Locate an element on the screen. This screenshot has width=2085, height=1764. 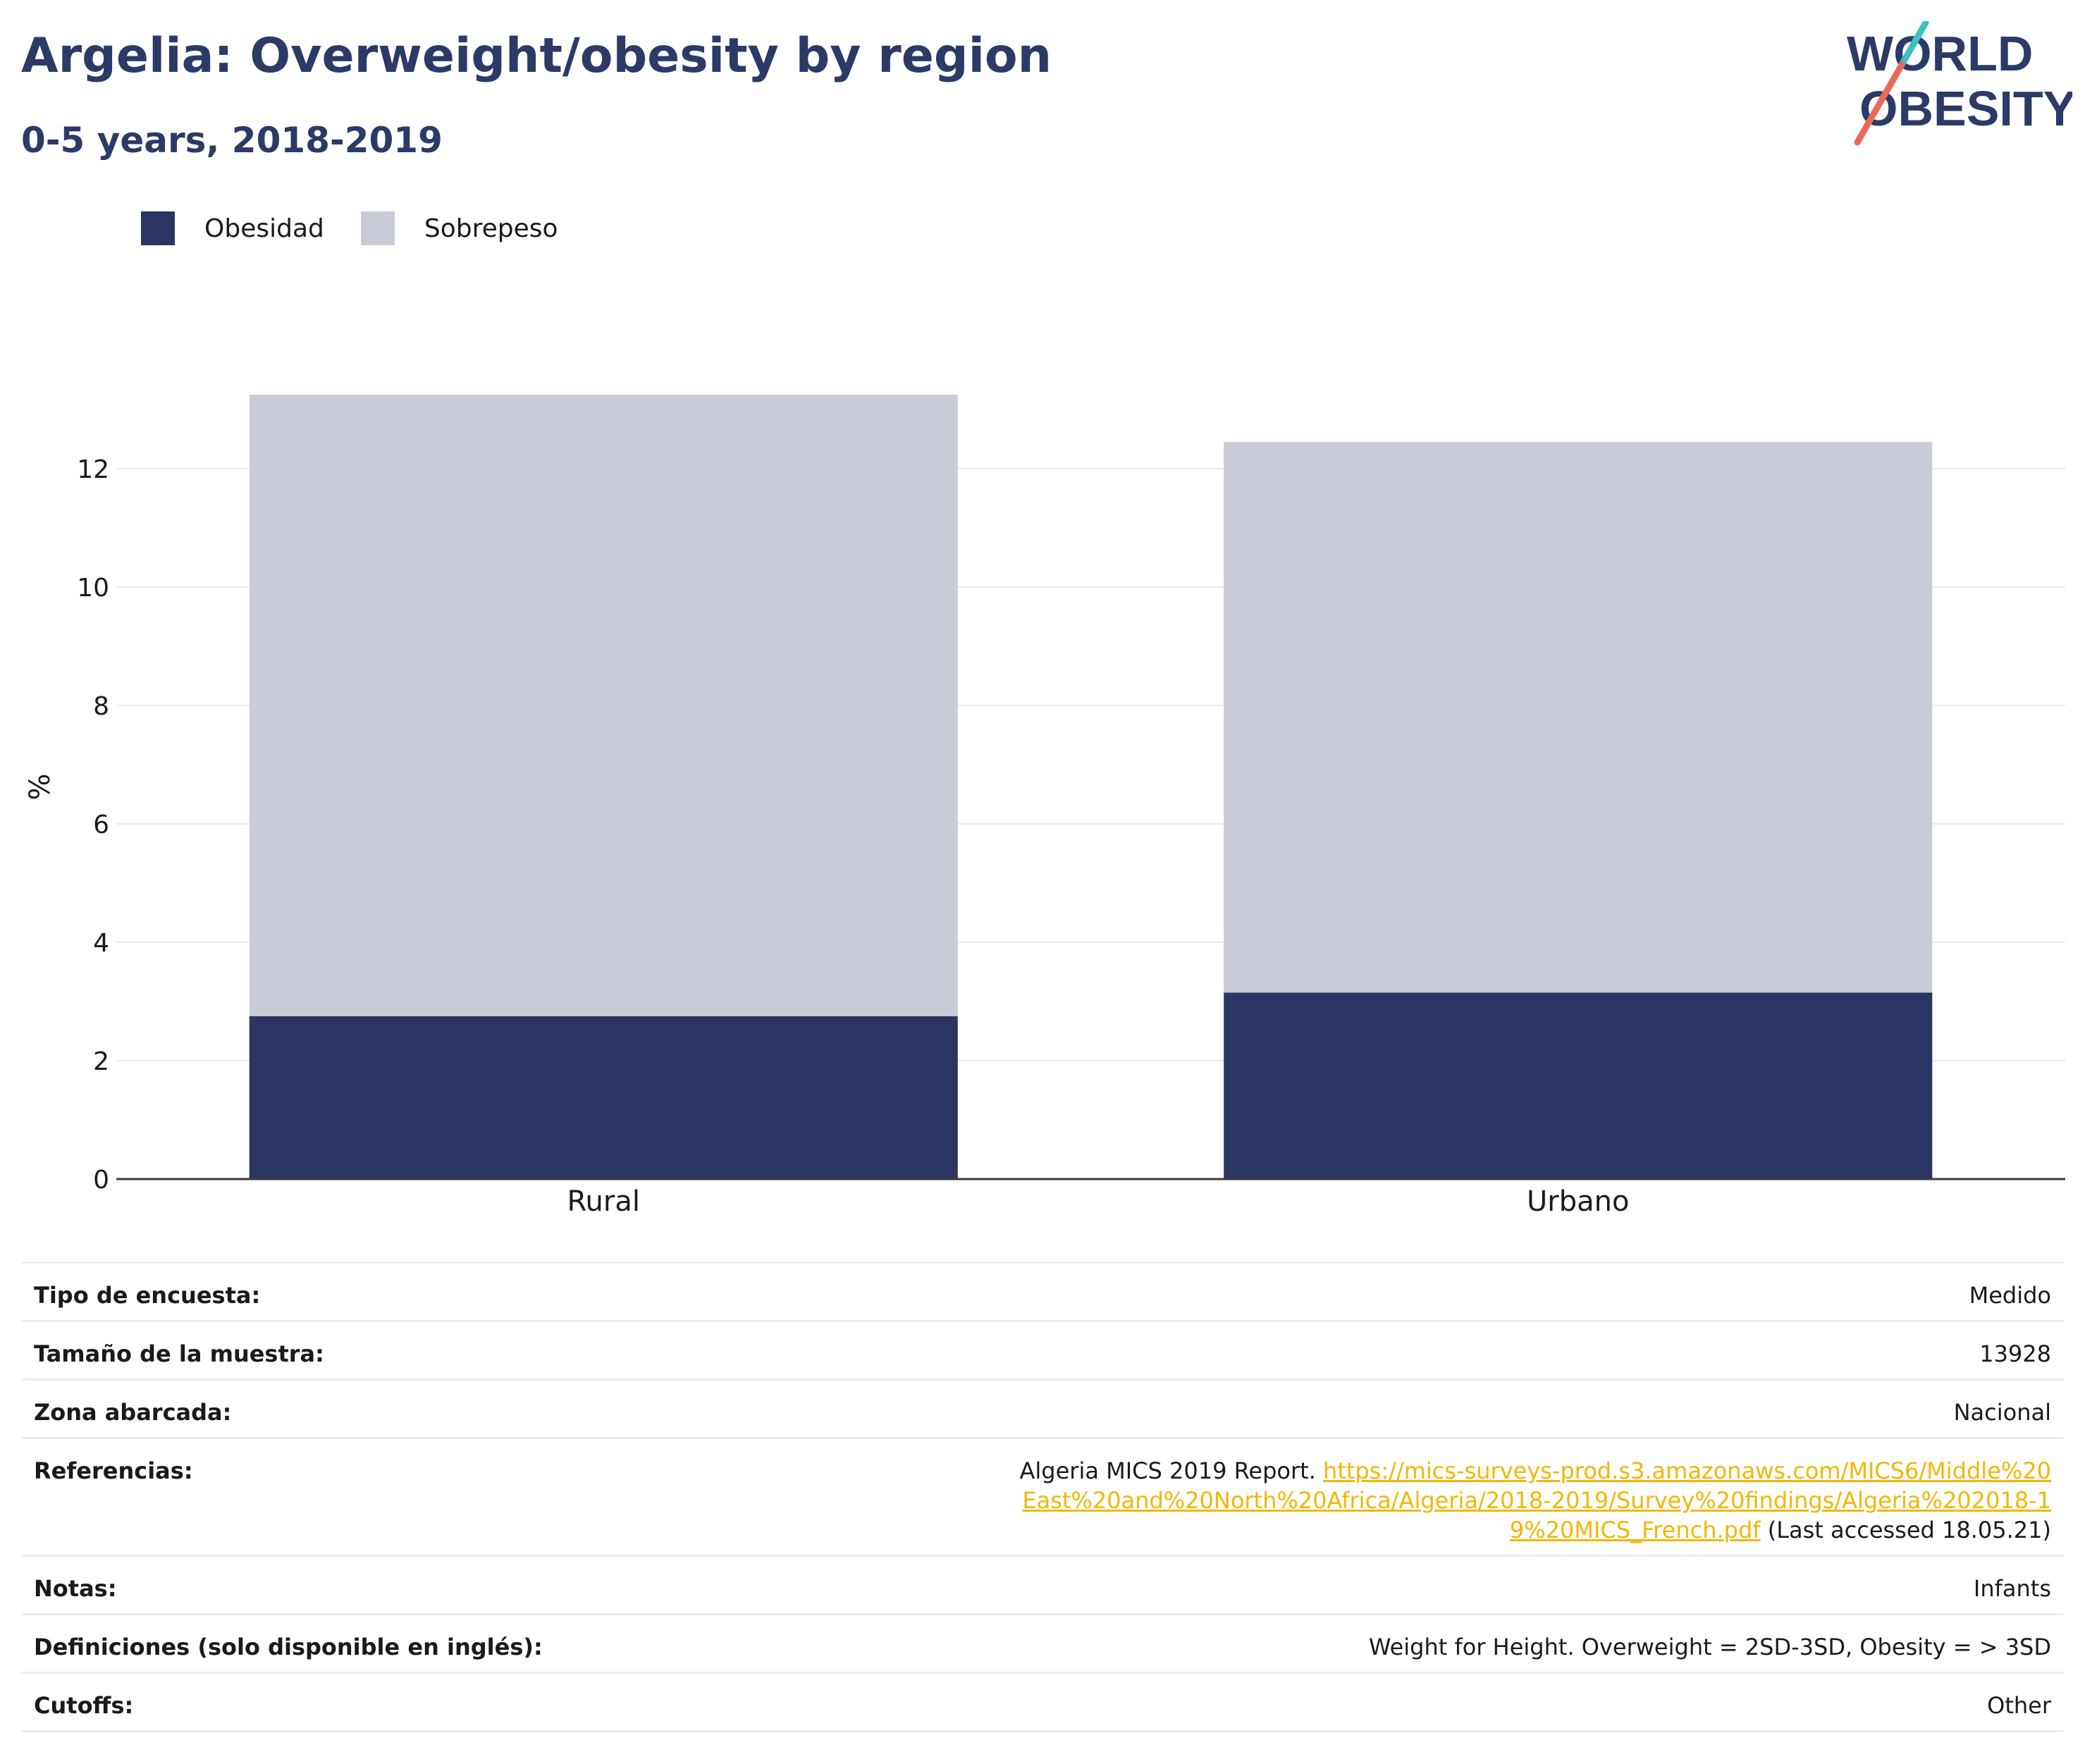
chart-subtitle: 0-5 years, 2018-2019 is located at coordinates (232, 140).